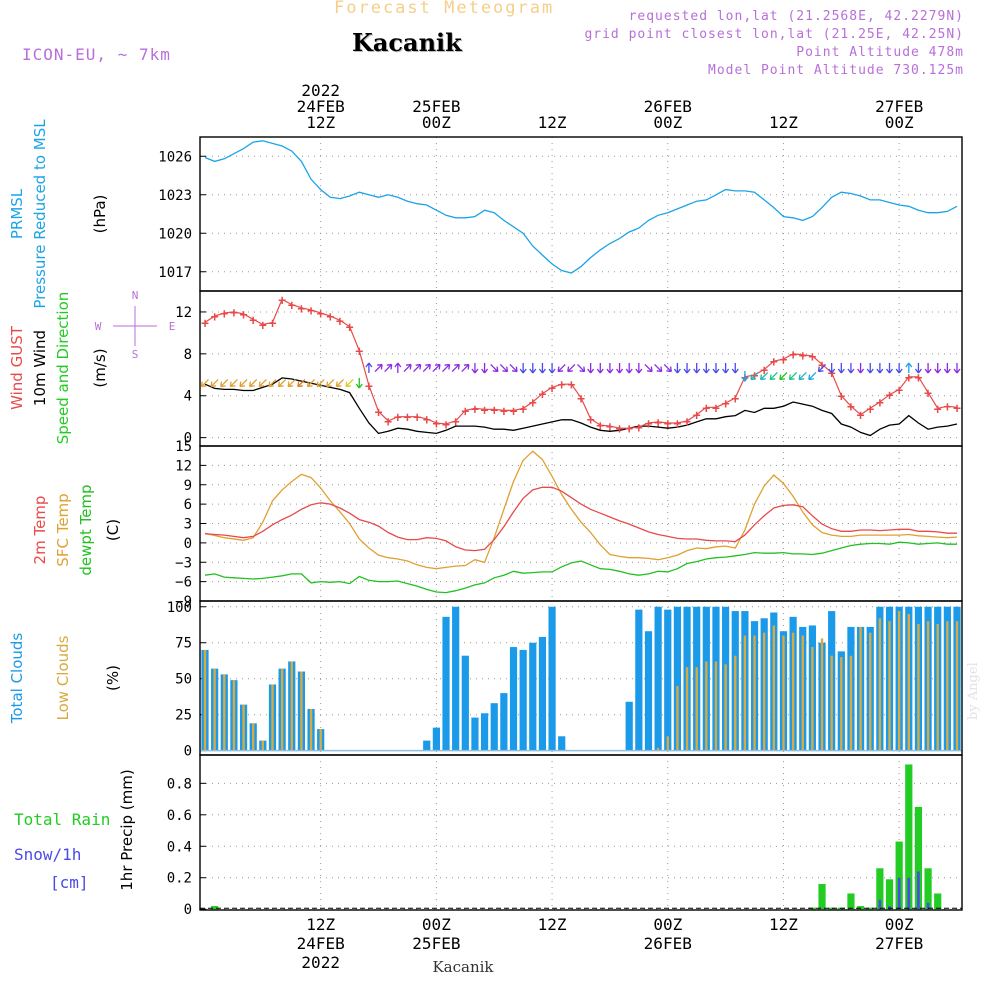  Describe the element at coordinates (183, 716) in the screenshot. I see `y-tick-label: 25` at that location.